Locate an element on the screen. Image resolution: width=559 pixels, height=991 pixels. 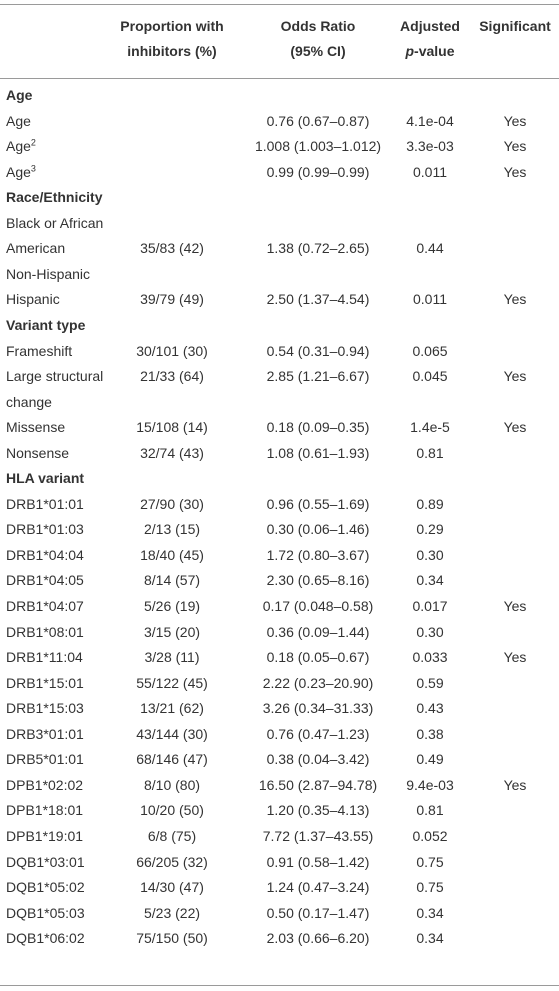
label-text: DQB1*03:01 is located at coordinates (45, 861).